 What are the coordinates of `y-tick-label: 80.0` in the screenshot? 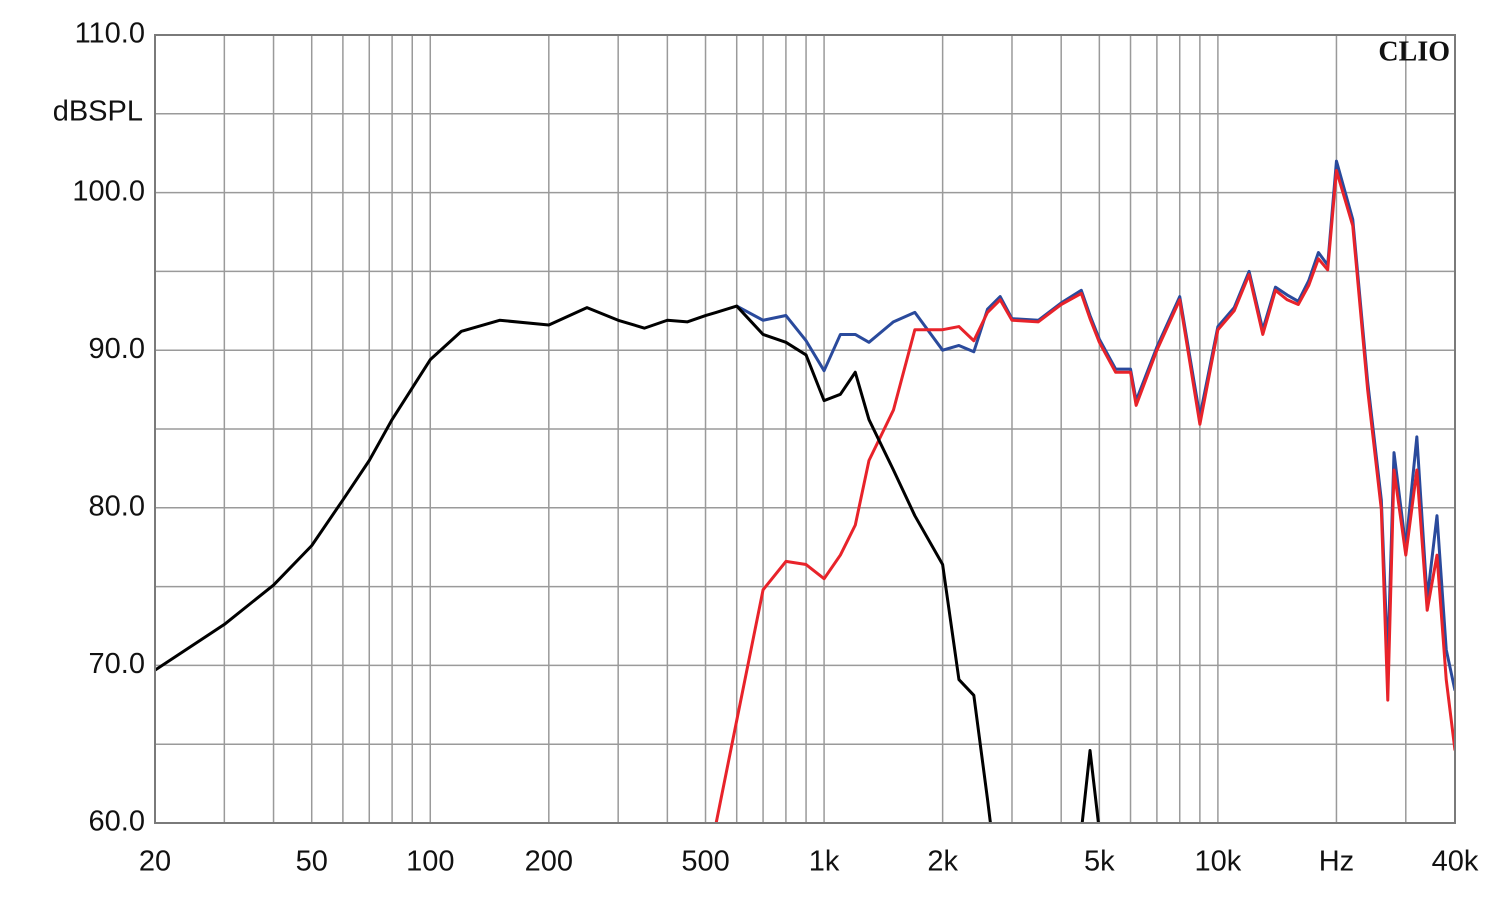 It's located at (117, 506).